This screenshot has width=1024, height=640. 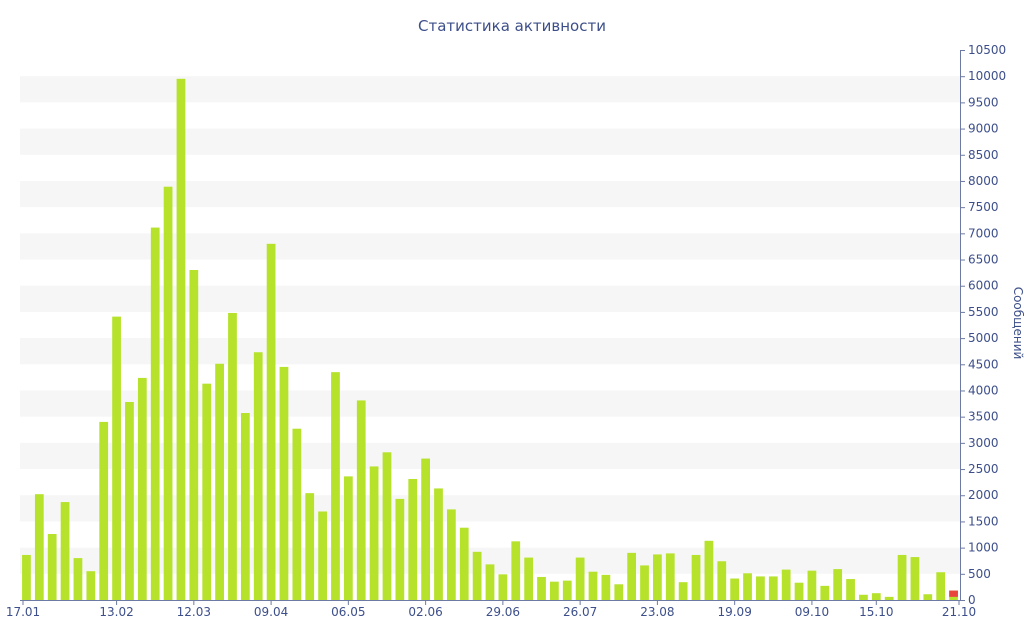 What do you see at coordinates (876, 612) in the screenshot?
I see `x-tick-label: 15.10` at bounding box center [876, 612].